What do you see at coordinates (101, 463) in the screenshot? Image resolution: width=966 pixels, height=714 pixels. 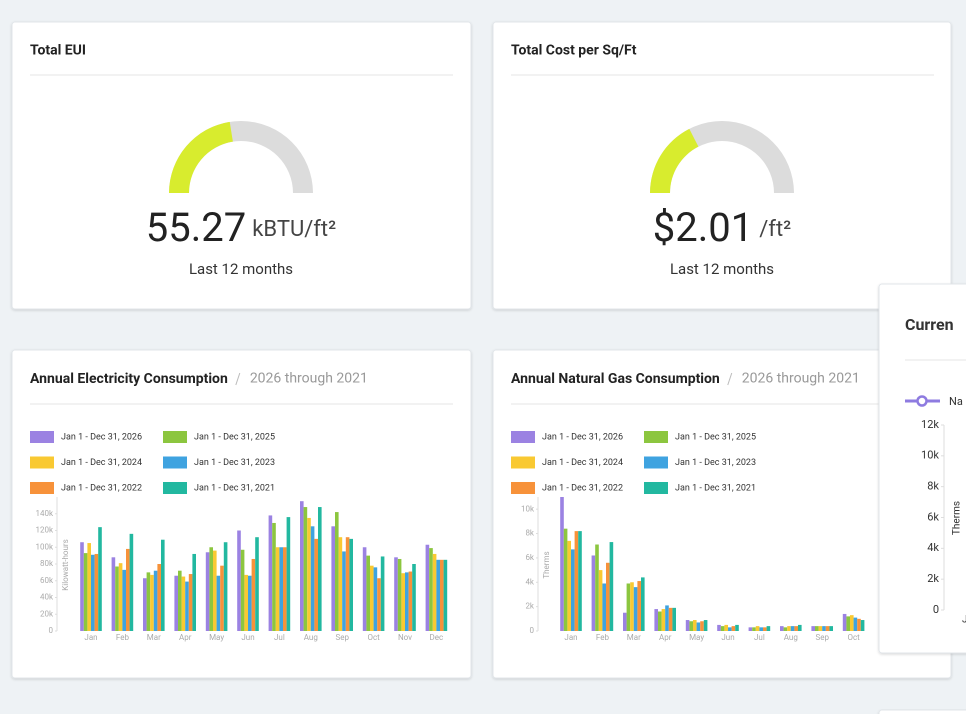 I see `legend-label: Jan 1 - Dec 31, 2024` at bounding box center [101, 463].